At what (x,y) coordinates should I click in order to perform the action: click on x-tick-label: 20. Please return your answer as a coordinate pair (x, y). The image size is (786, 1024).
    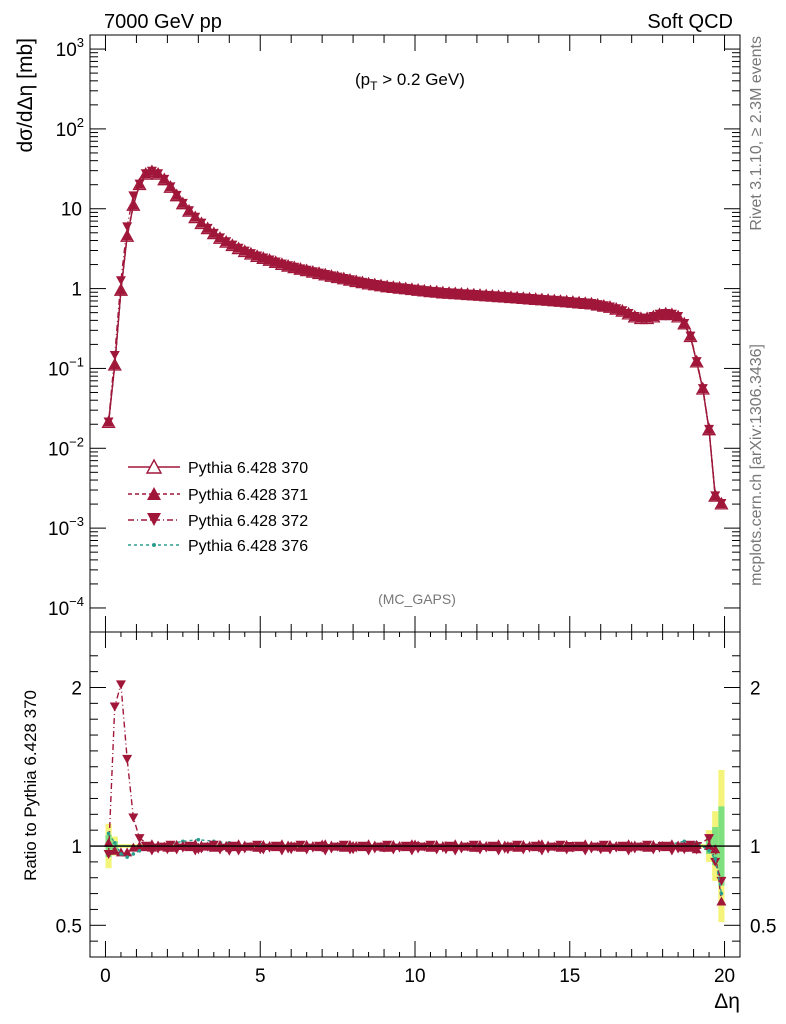
    Looking at the image, I should click on (724, 976).